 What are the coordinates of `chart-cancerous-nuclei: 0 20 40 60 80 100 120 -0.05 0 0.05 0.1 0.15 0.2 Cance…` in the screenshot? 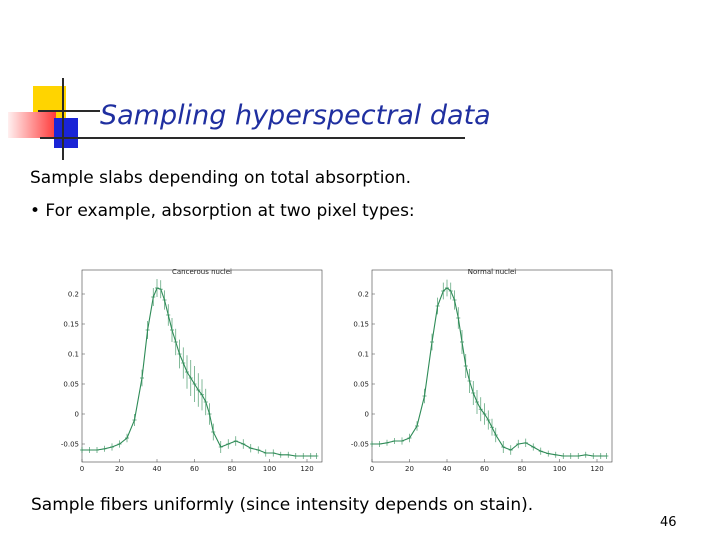 It's located at (192, 370).